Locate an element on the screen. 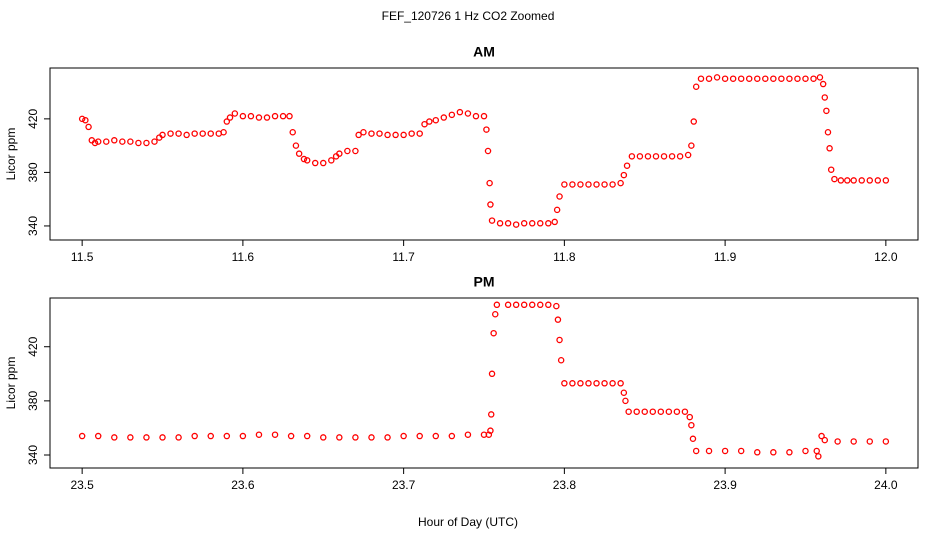 The width and height of the screenshot is (936, 540). x-tick-label: 11.8 is located at coordinates (564, 257).